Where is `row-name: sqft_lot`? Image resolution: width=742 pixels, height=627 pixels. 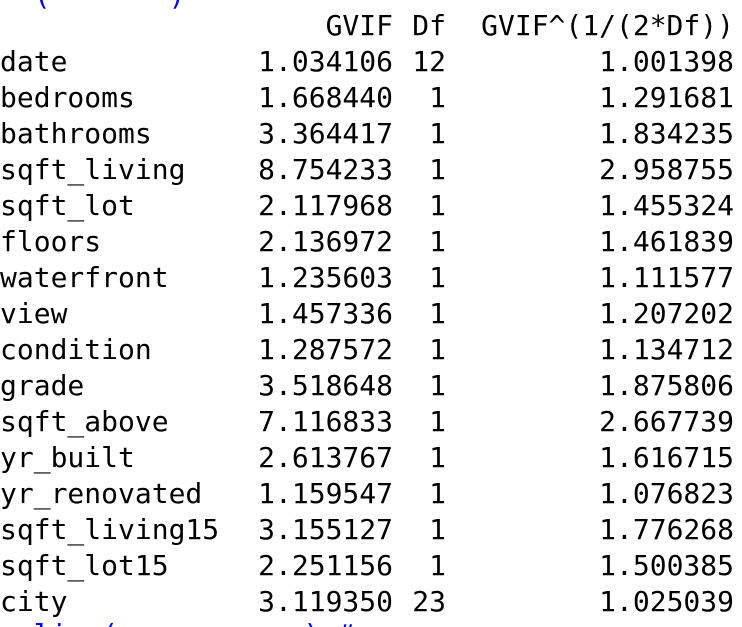
row-name: sqft_lot is located at coordinates (67, 205).